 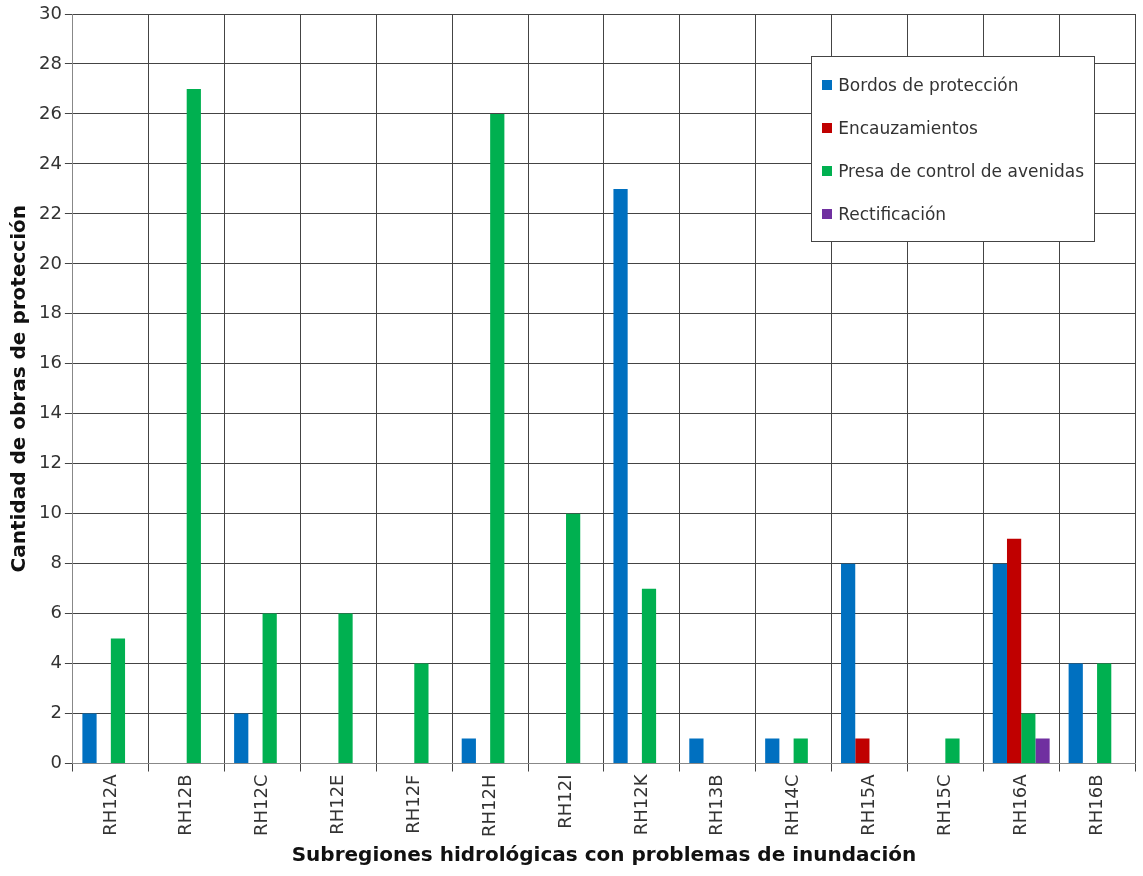 I want to click on y-tick-label: 26, so click(x=50, y=112).